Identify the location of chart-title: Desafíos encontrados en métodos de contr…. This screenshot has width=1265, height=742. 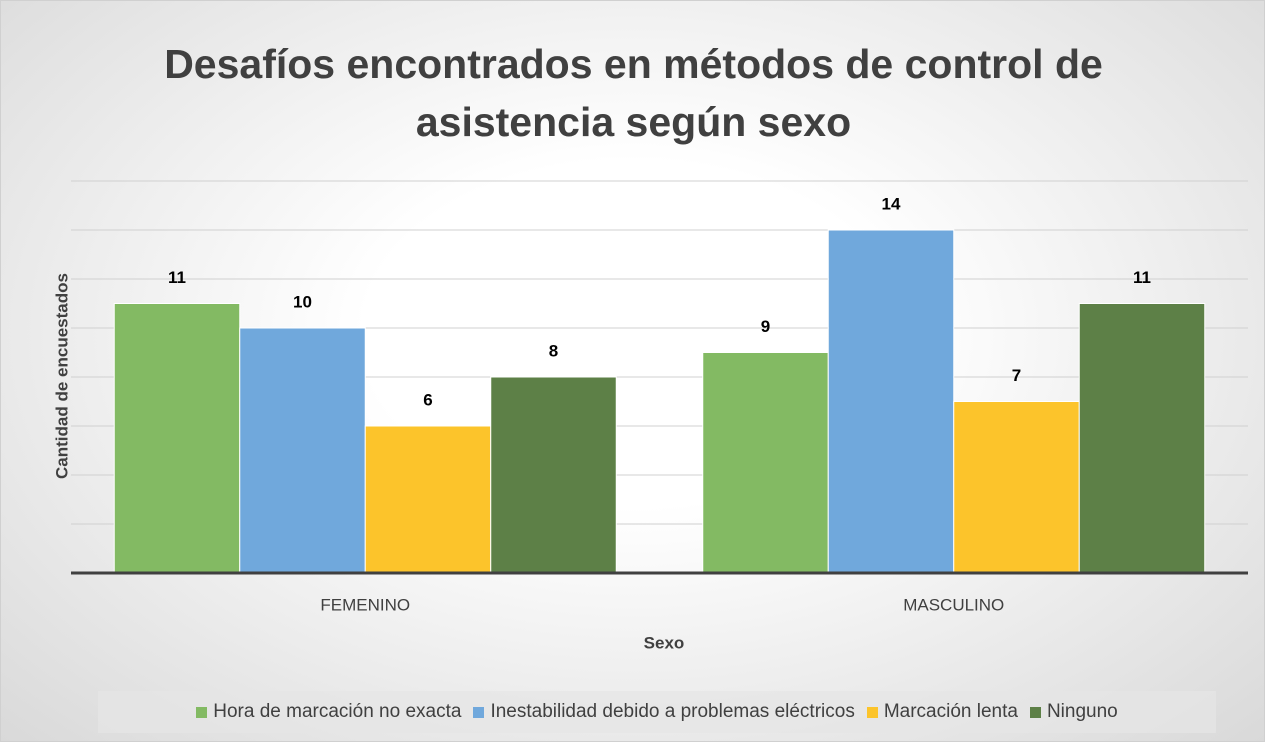
(633, 93).